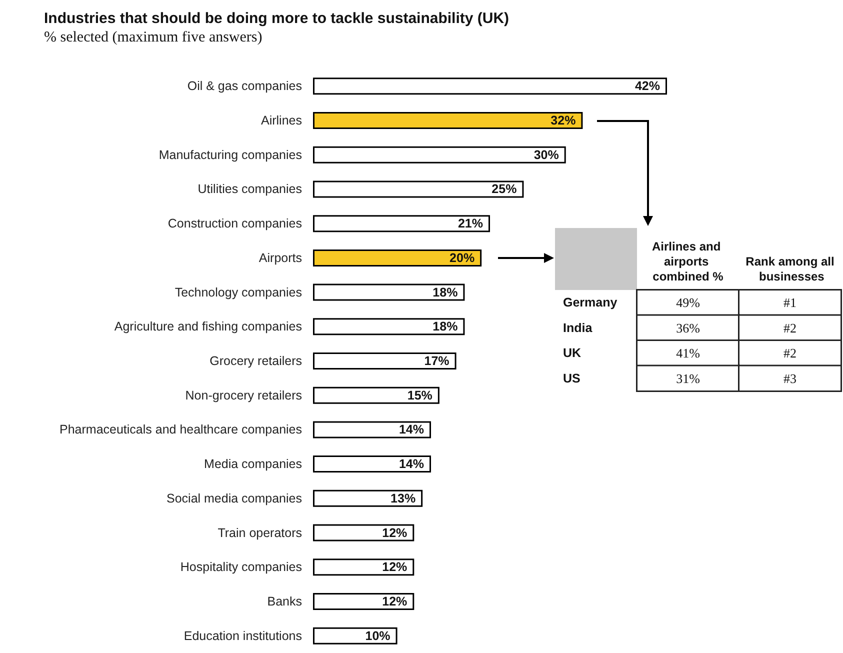 This screenshot has width=843, height=653. Describe the element at coordinates (790, 378) in the screenshot. I see `text: #3` at that location.